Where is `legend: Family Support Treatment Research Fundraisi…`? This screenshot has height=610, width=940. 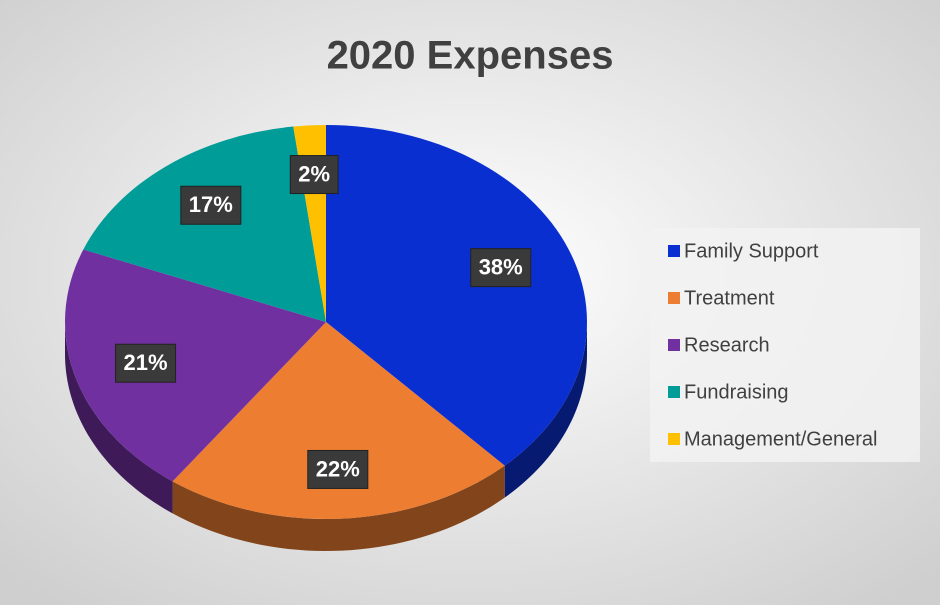
legend: Family Support Treatment Research Fundraisi… is located at coordinates (785, 345).